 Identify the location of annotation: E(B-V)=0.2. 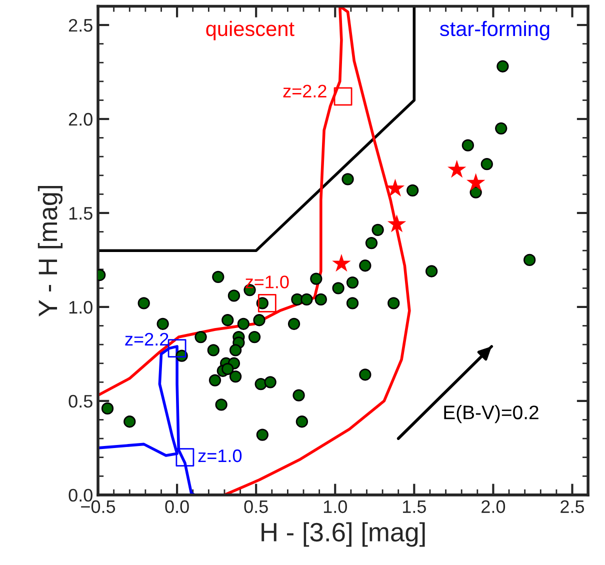
(491, 414).